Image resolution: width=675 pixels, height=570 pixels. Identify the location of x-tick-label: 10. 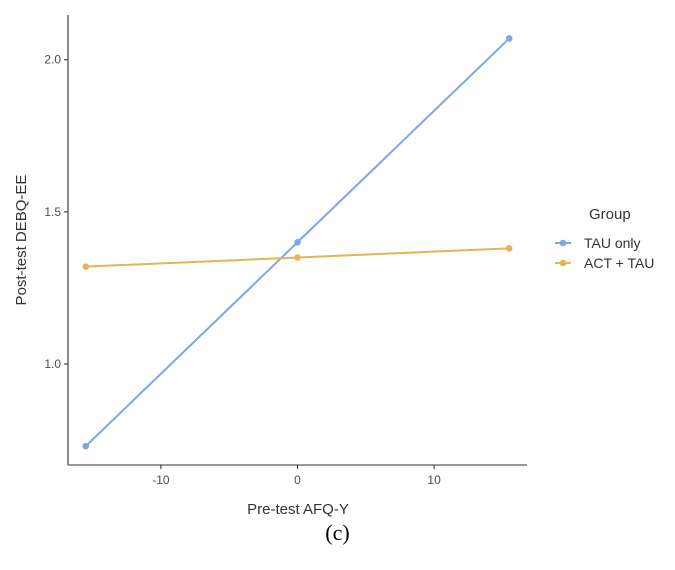
(434, 480).